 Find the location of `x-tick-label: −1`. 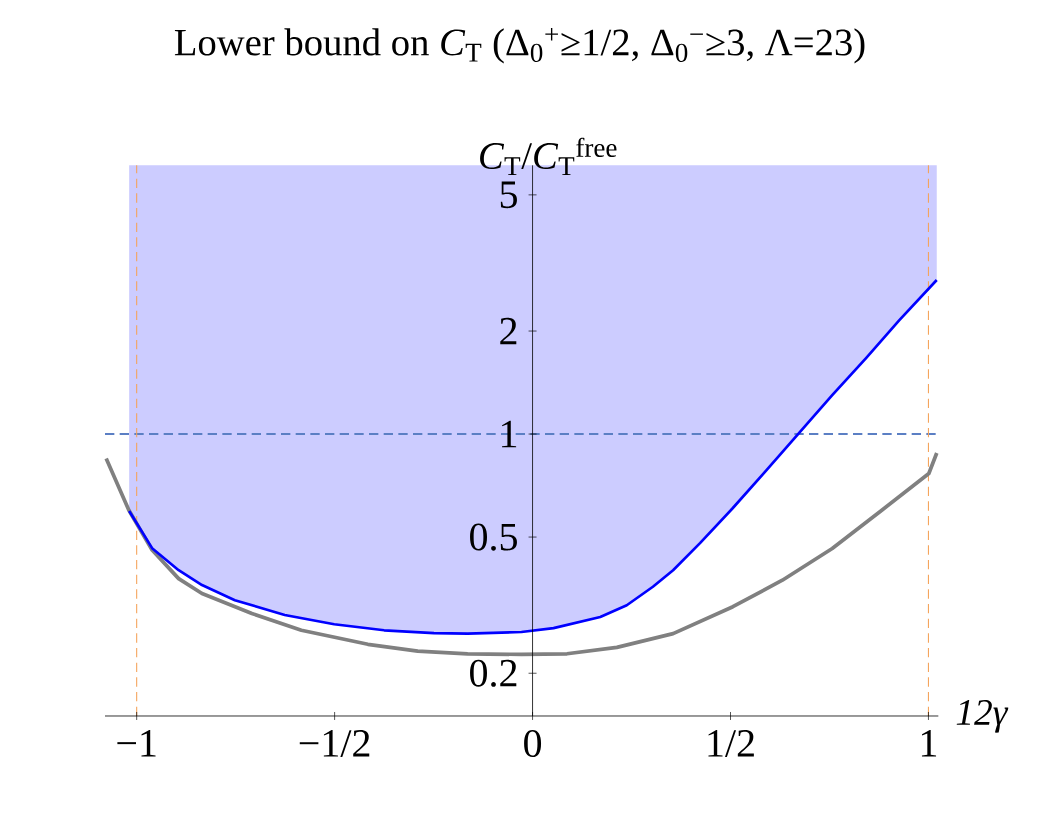

x-tick-label: −1 is located at coordinates (136, 743).